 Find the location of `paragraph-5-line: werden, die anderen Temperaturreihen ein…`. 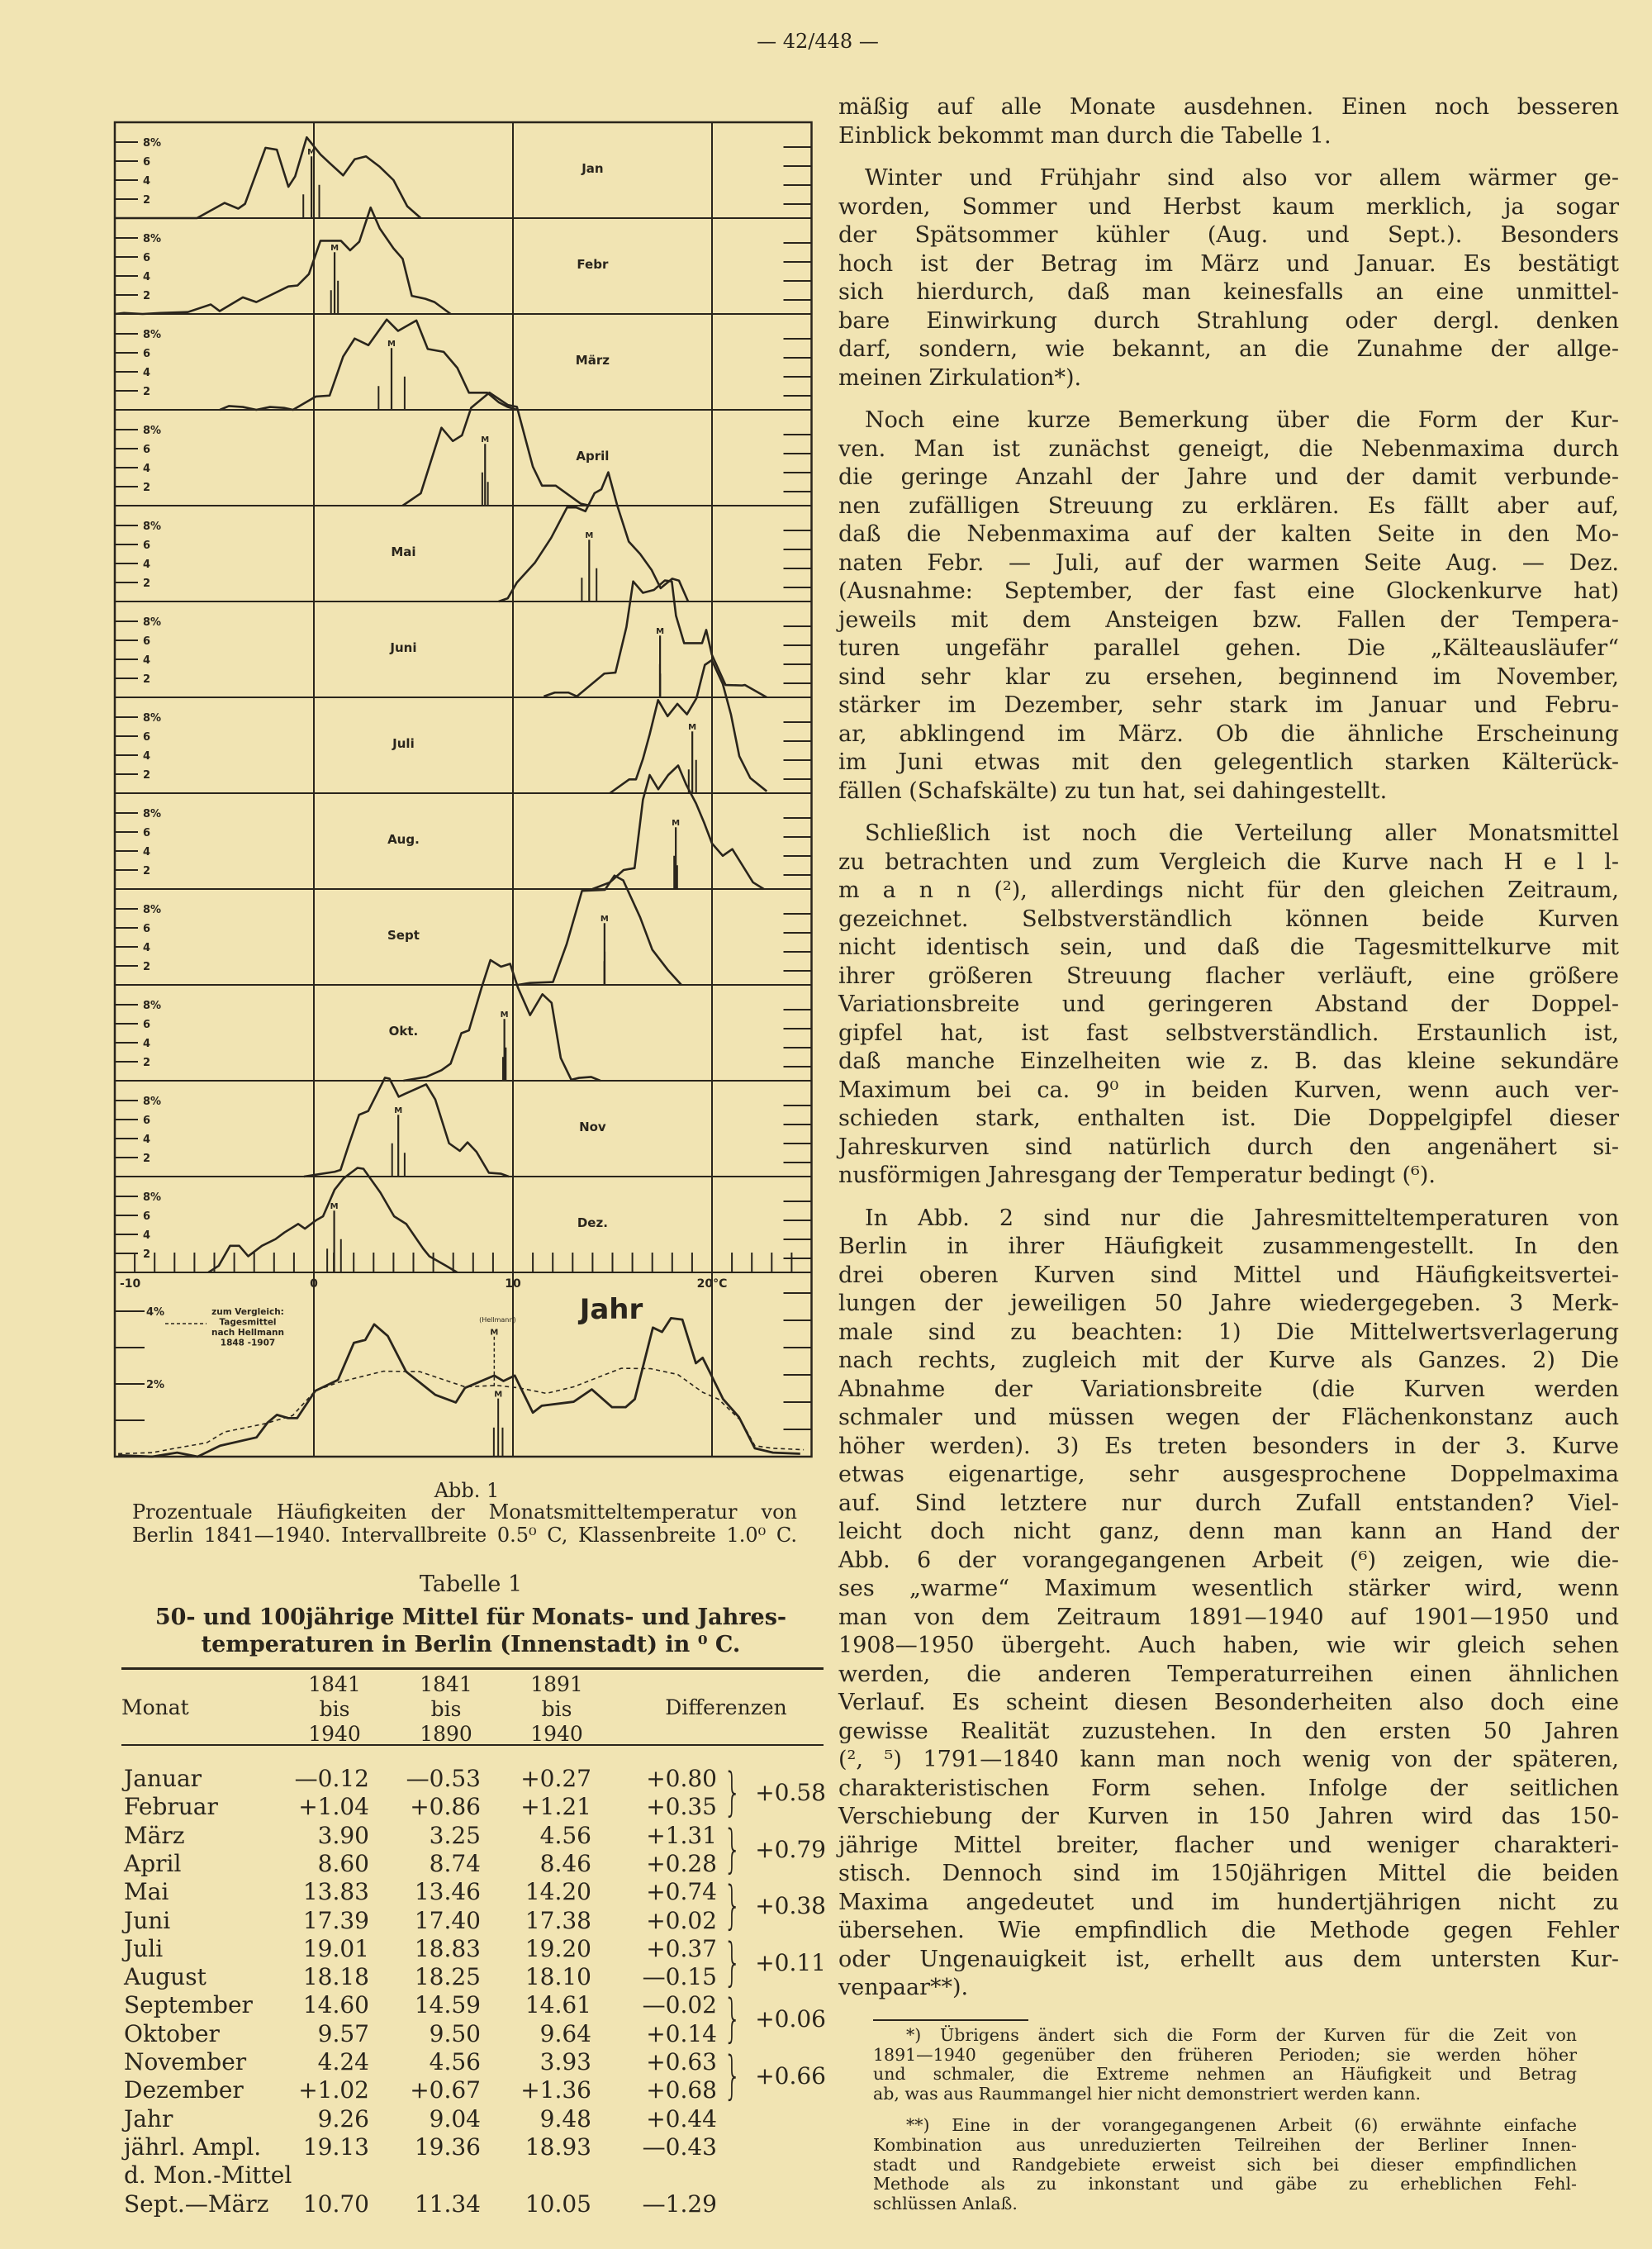

paragraph-5-line: werden, die anderen Temperaturreihen ein… is located at coordinates (1228, 1674).